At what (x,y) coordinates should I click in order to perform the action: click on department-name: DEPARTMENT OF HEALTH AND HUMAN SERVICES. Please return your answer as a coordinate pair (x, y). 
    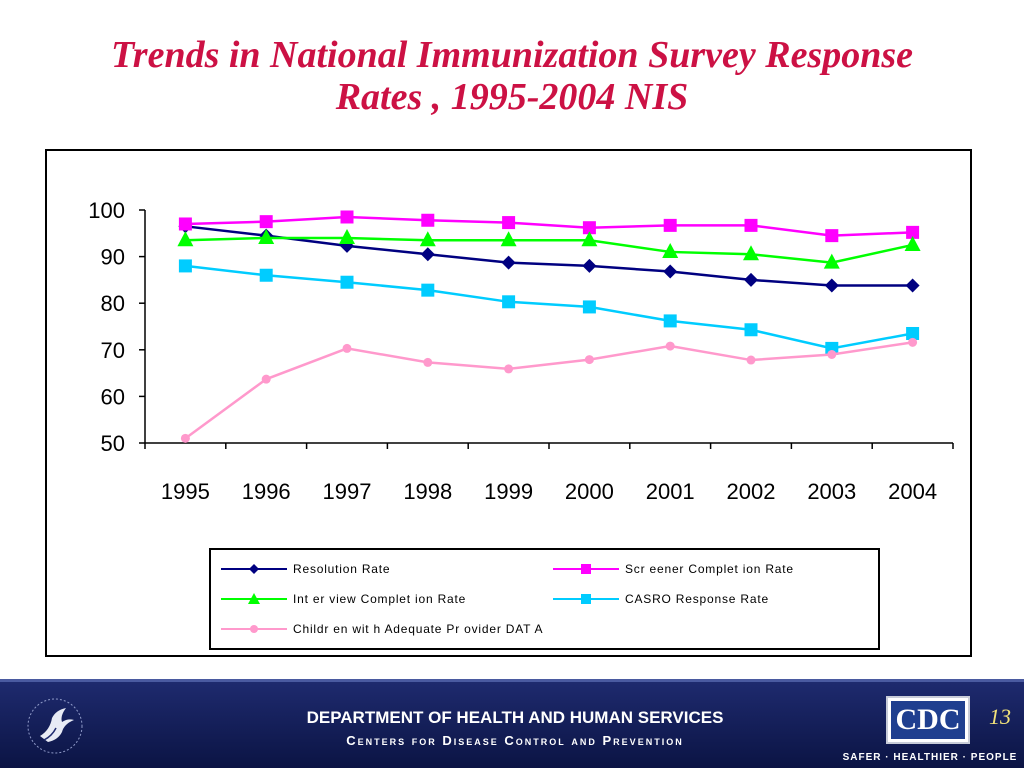
    Looking at the image, I should click on (515, 717).